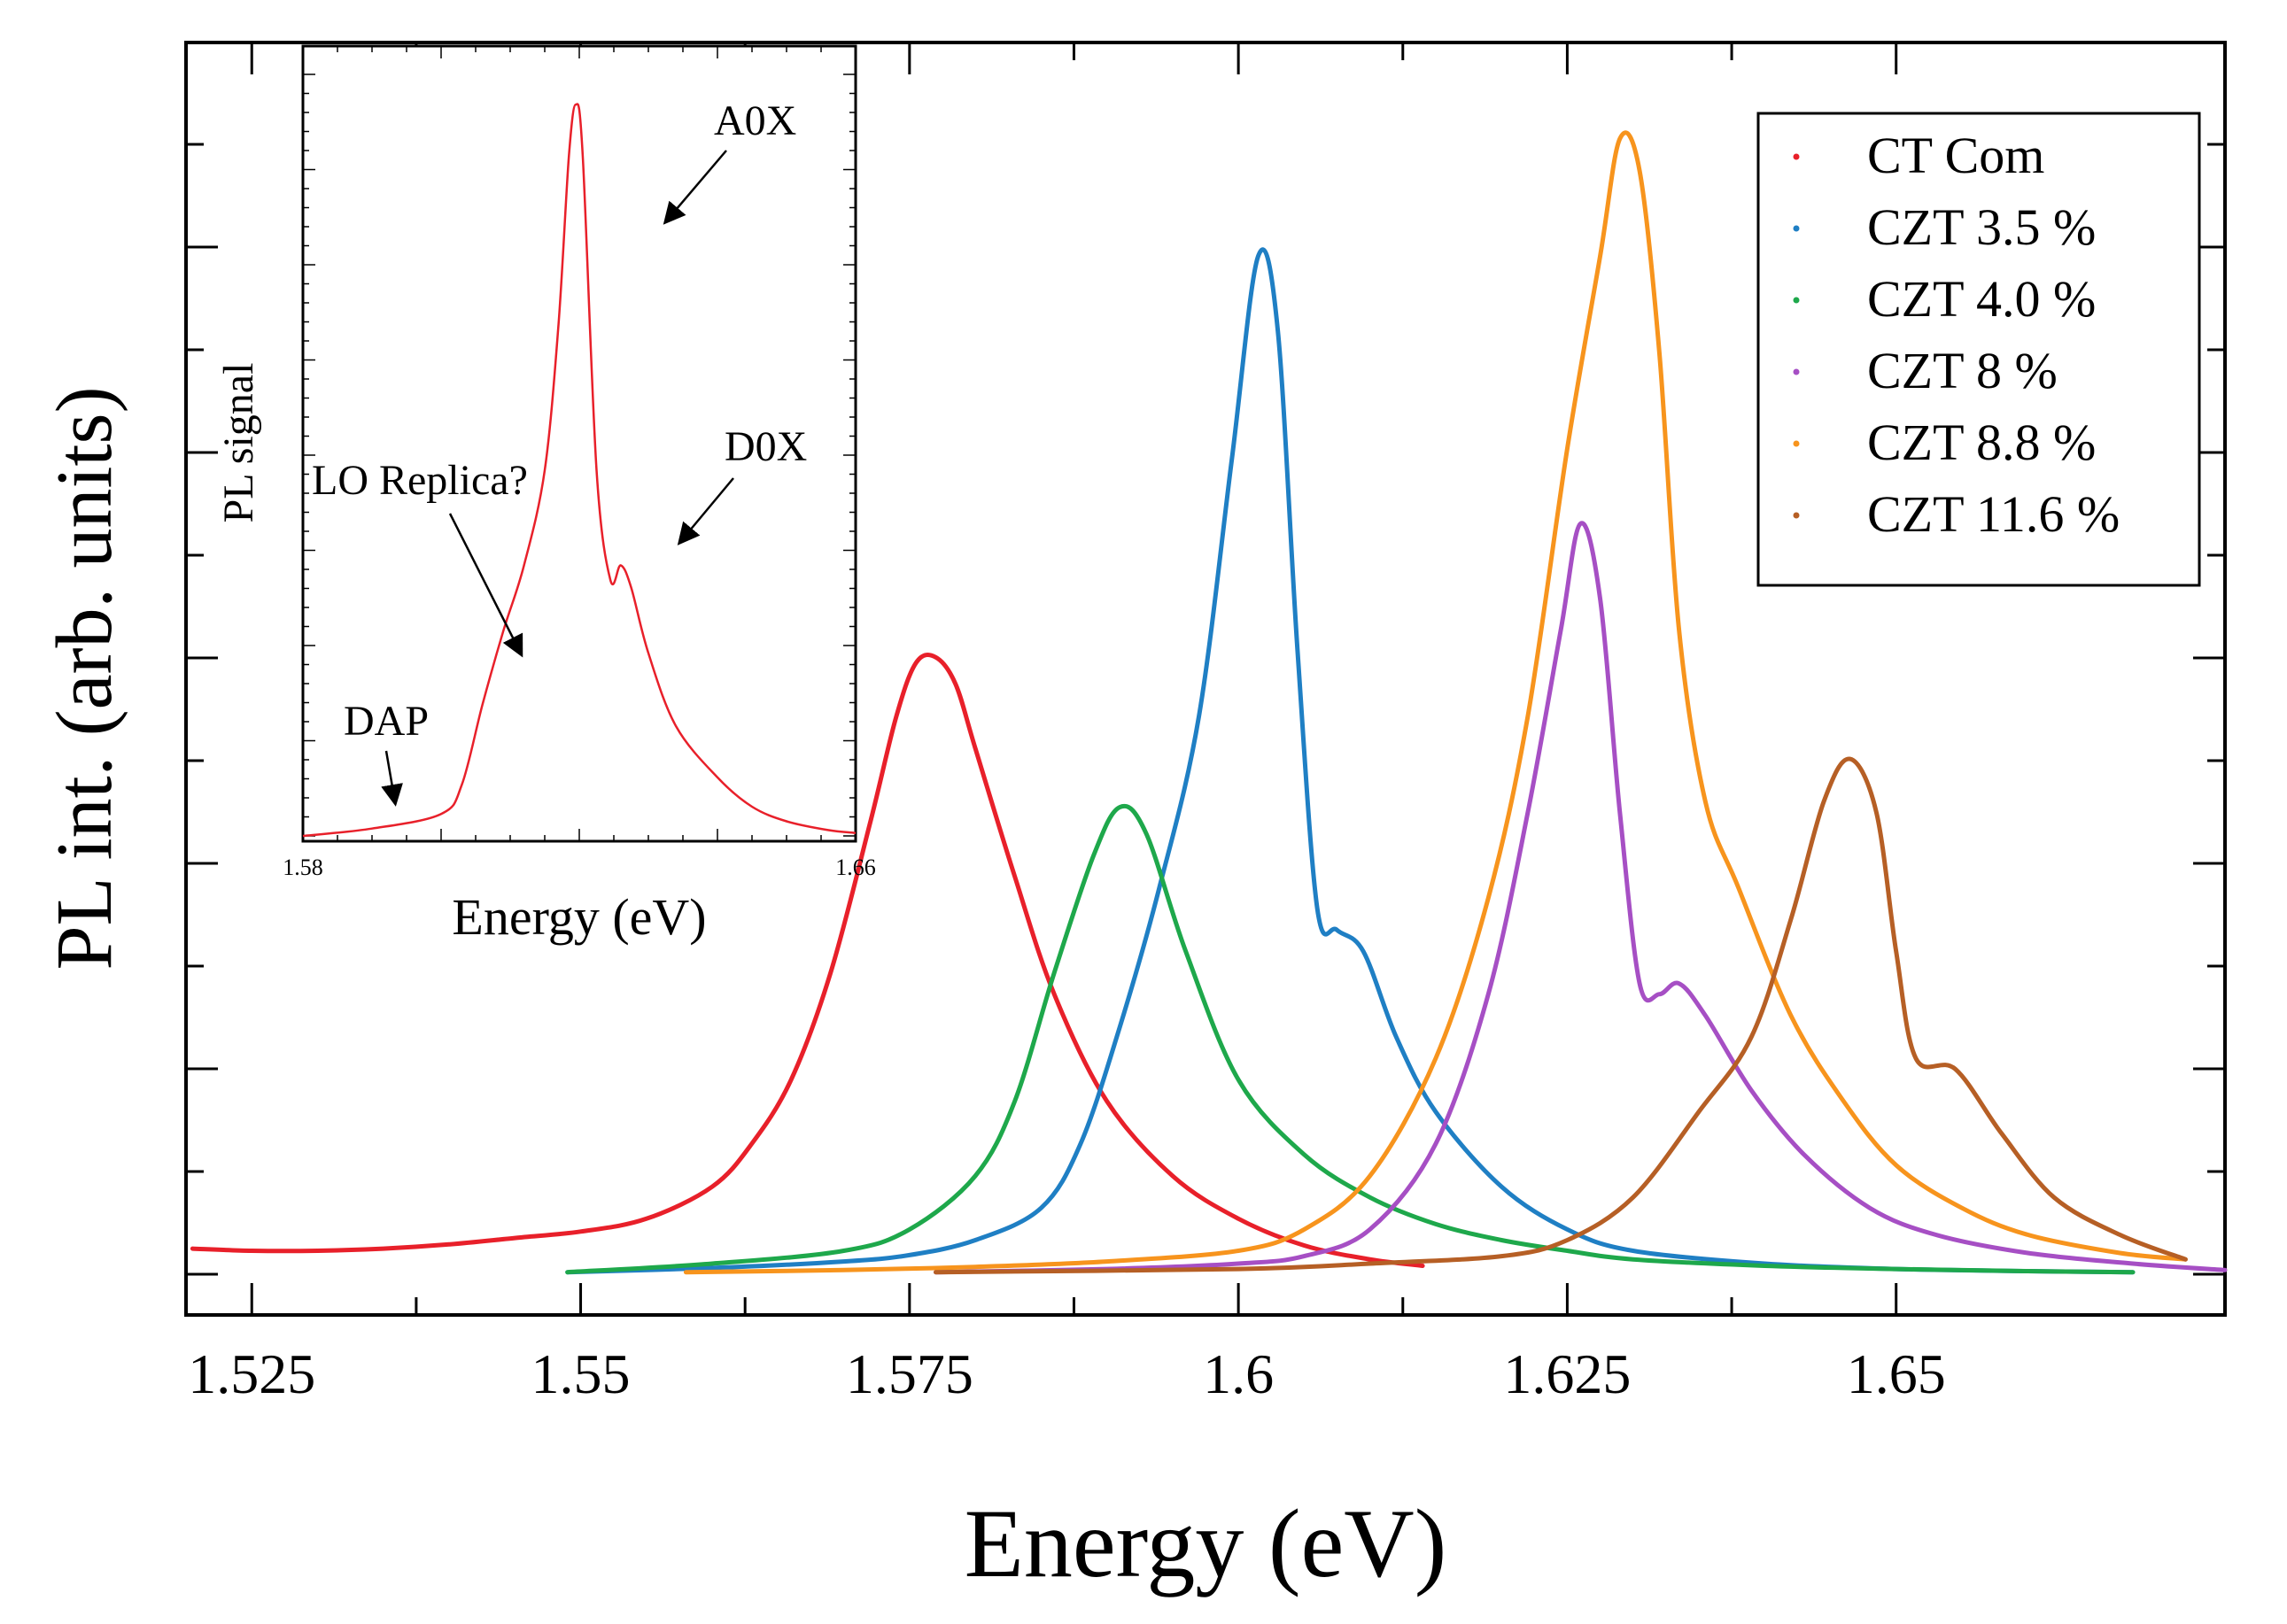 The width and height of the screenshot is (2287, 1624). I want to click on x-tick-label: 1.575, so click(909, 1374).